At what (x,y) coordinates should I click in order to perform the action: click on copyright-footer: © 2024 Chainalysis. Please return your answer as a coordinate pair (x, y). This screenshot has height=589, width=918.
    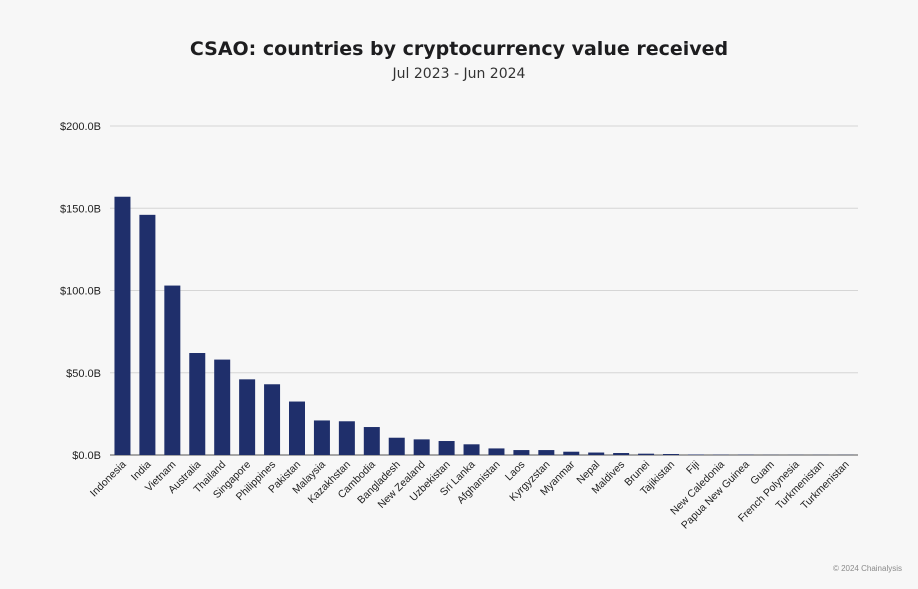
    Looking at the image, I should click on (867, 568).